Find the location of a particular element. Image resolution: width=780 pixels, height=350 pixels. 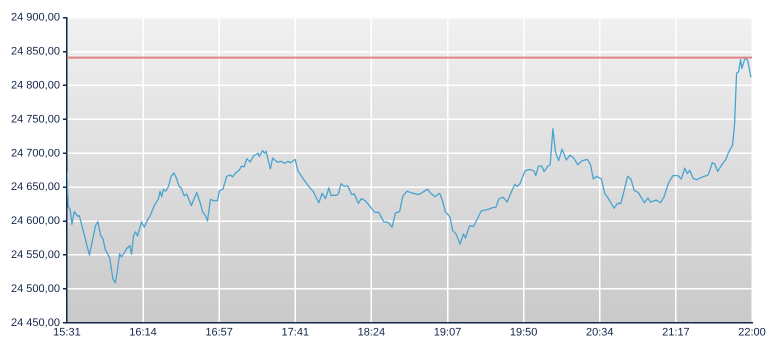

x-tick-label: 21:17 is located at coordinates (676, 332).